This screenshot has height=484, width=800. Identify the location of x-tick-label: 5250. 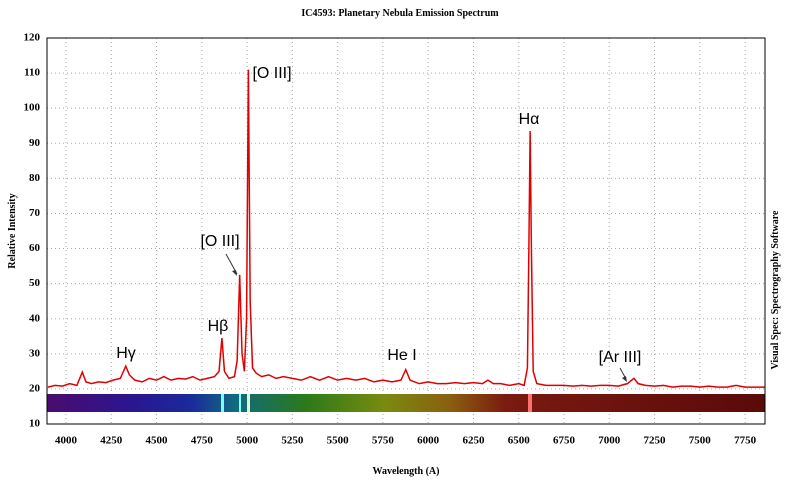
(292, 441).